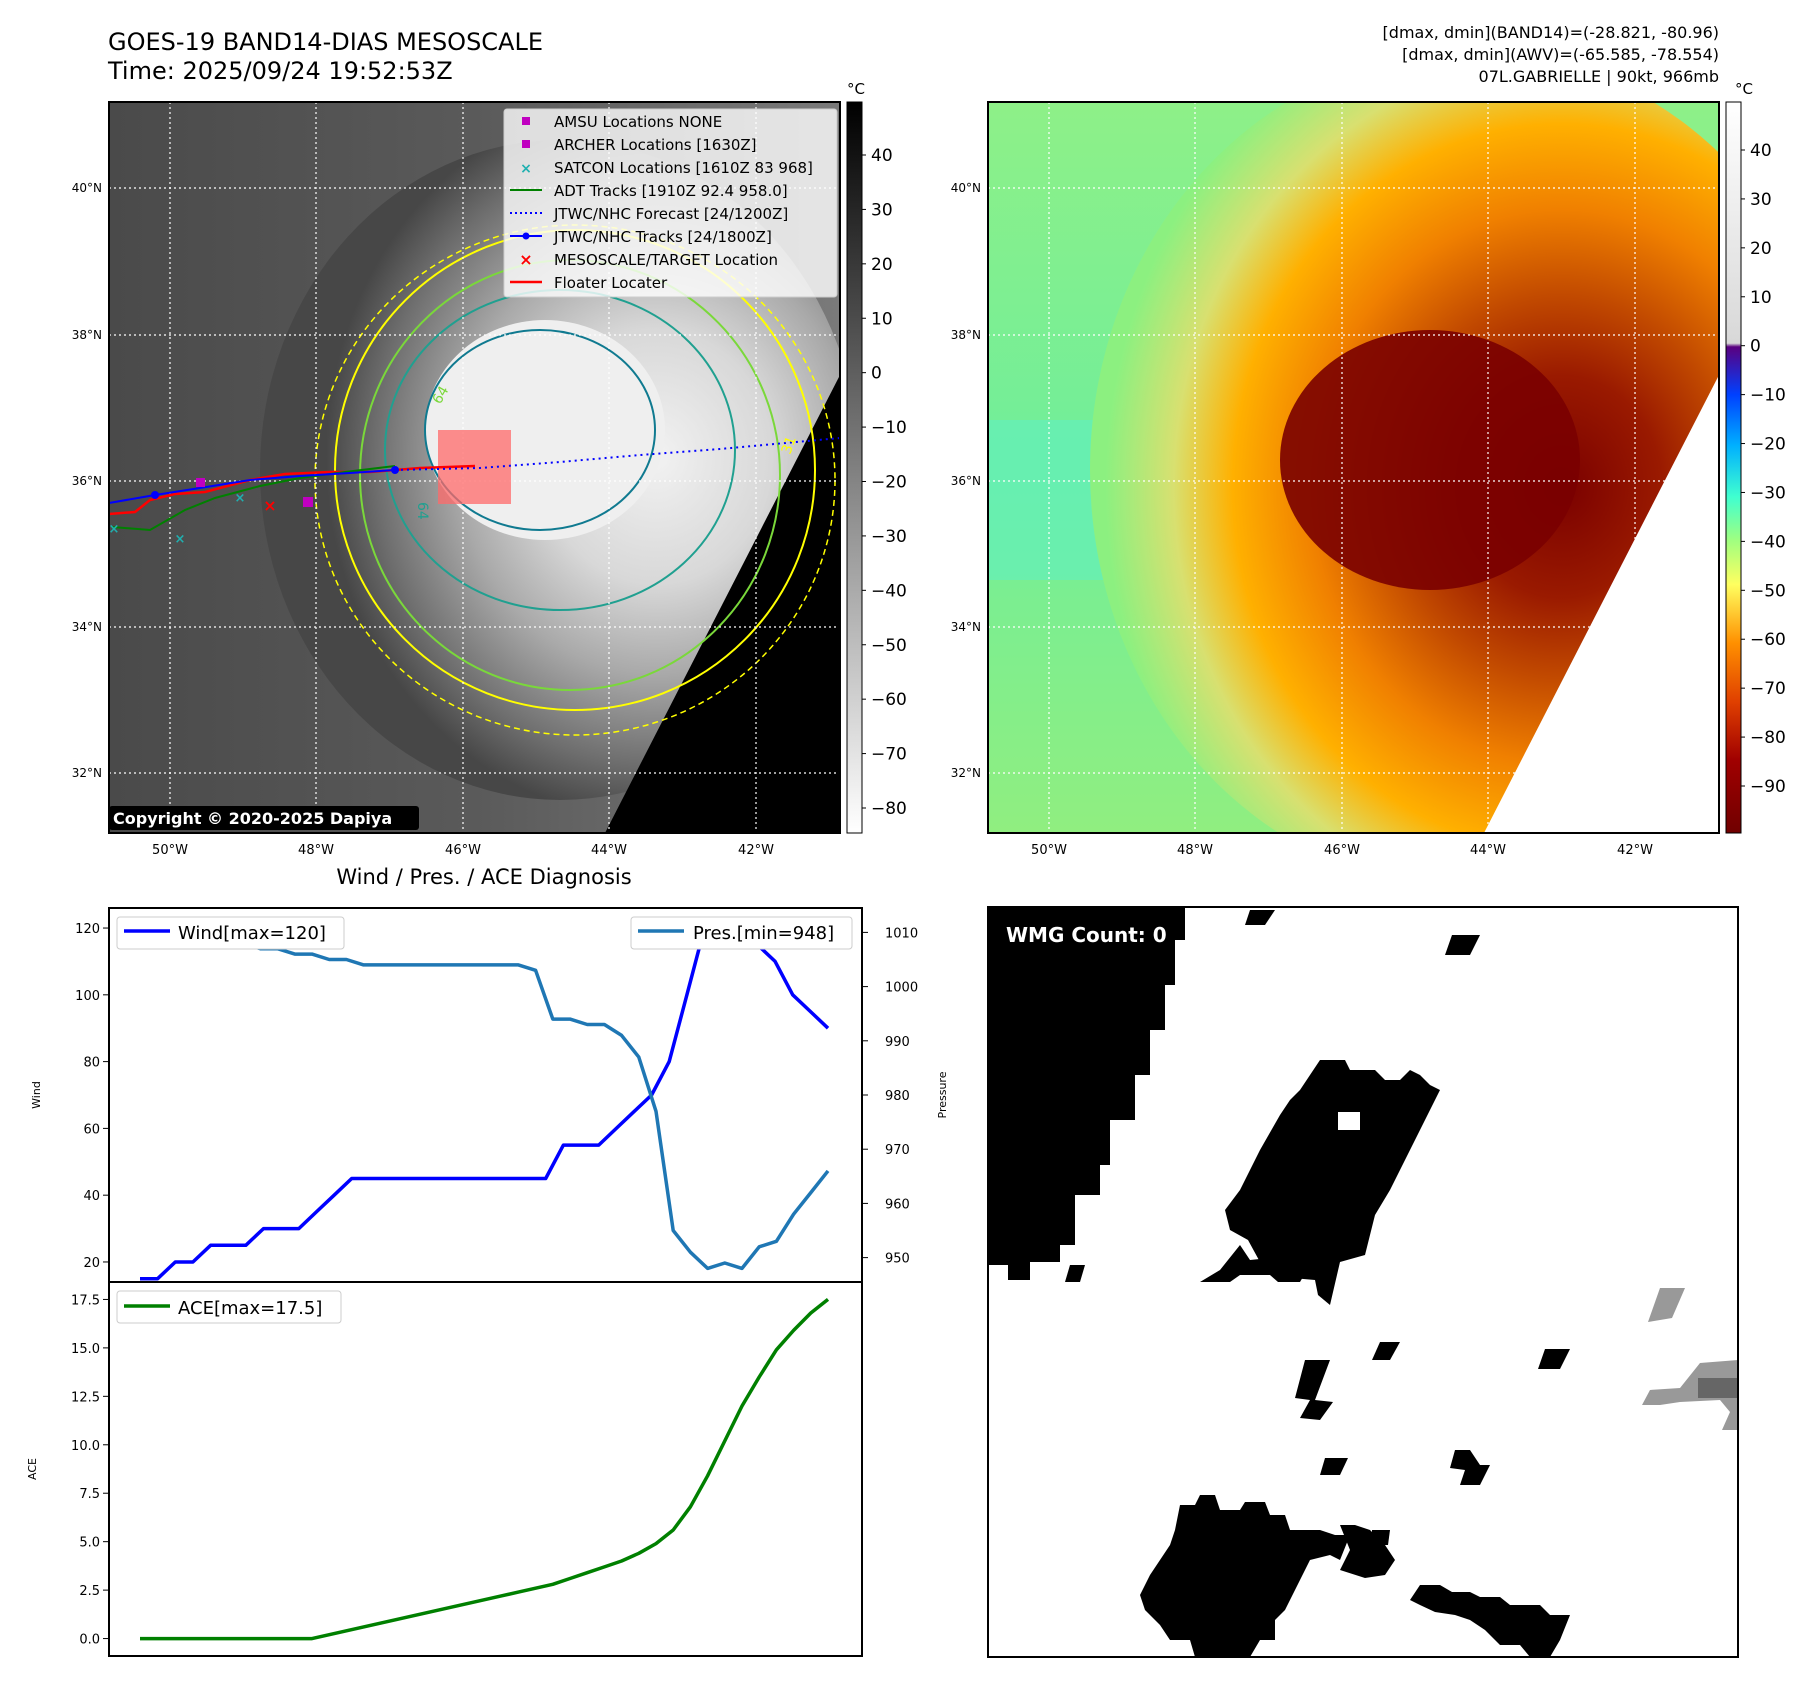 This screenshot has height=1690, width=1801. What do you see at coordinates (1560, 54) in the screenshot?
I see `dmax-awv-info: [dmax, dmin](AWV)=(-65.585, -78.554)` at bounding box center [1560, 54].